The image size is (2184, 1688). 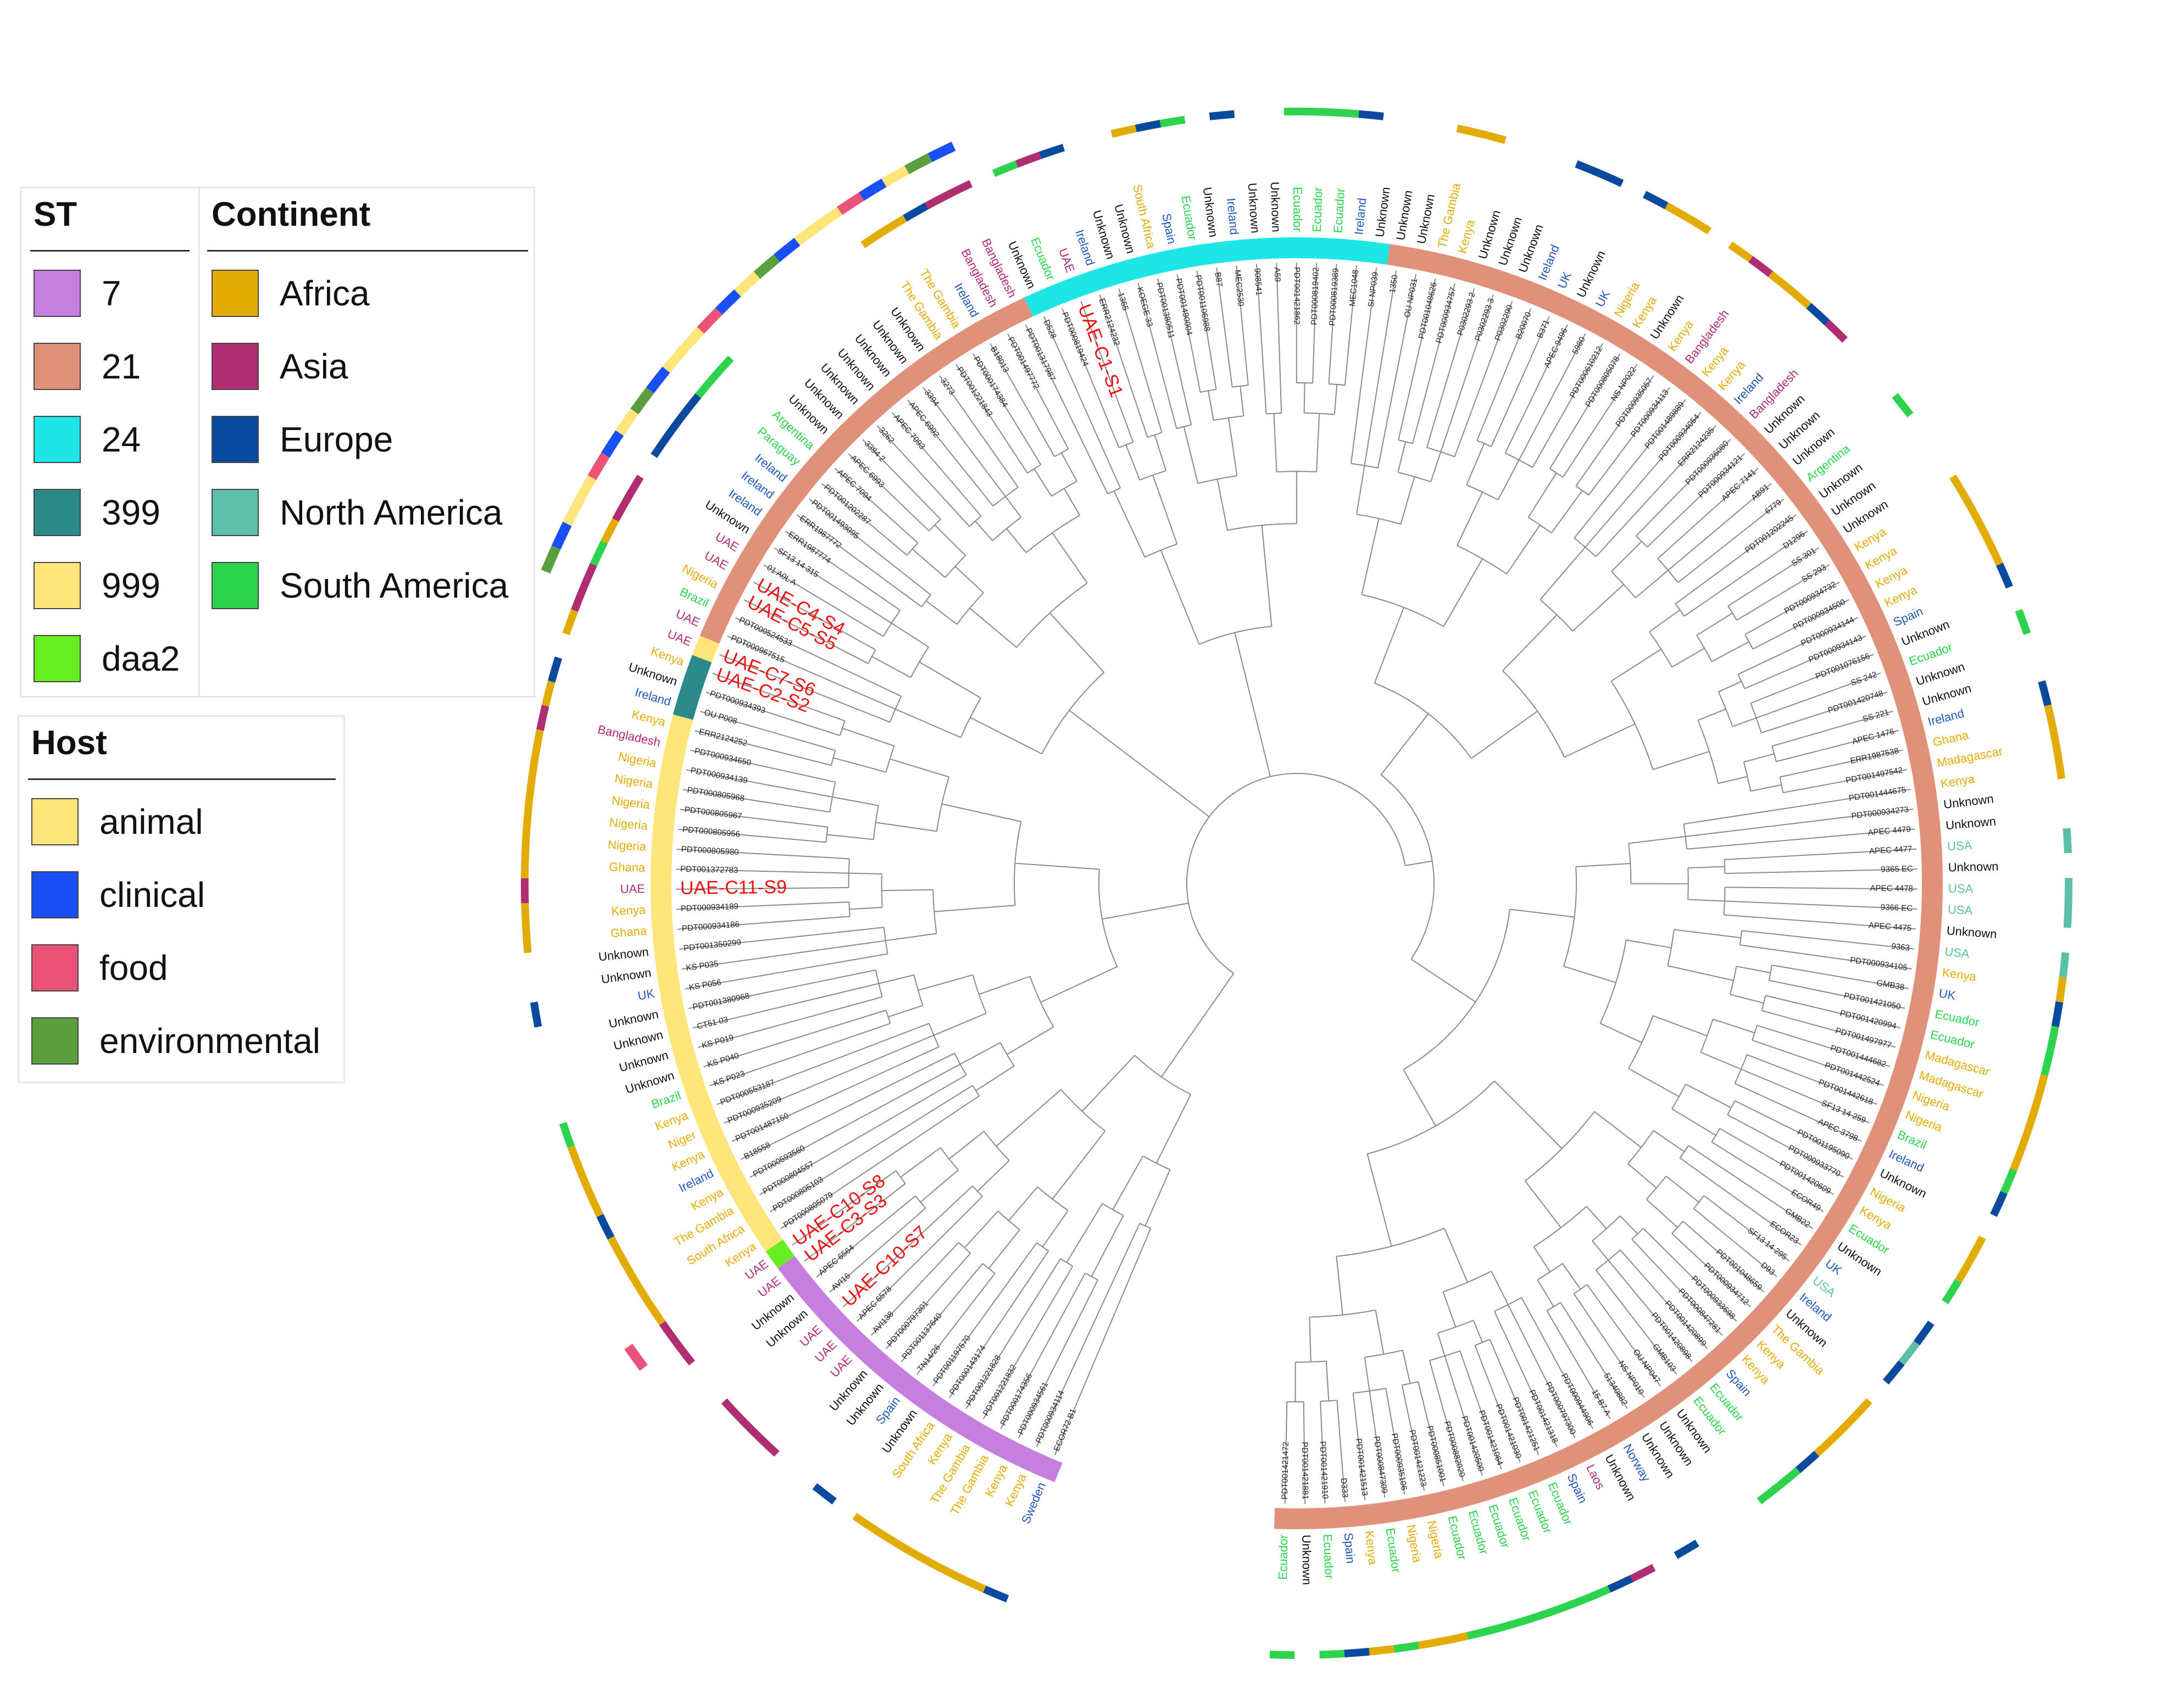 What do you see at coordinates (710, 850) in the screenshot?
I see `leaf-label: PDT000805980` at bounding box center [710, 850].